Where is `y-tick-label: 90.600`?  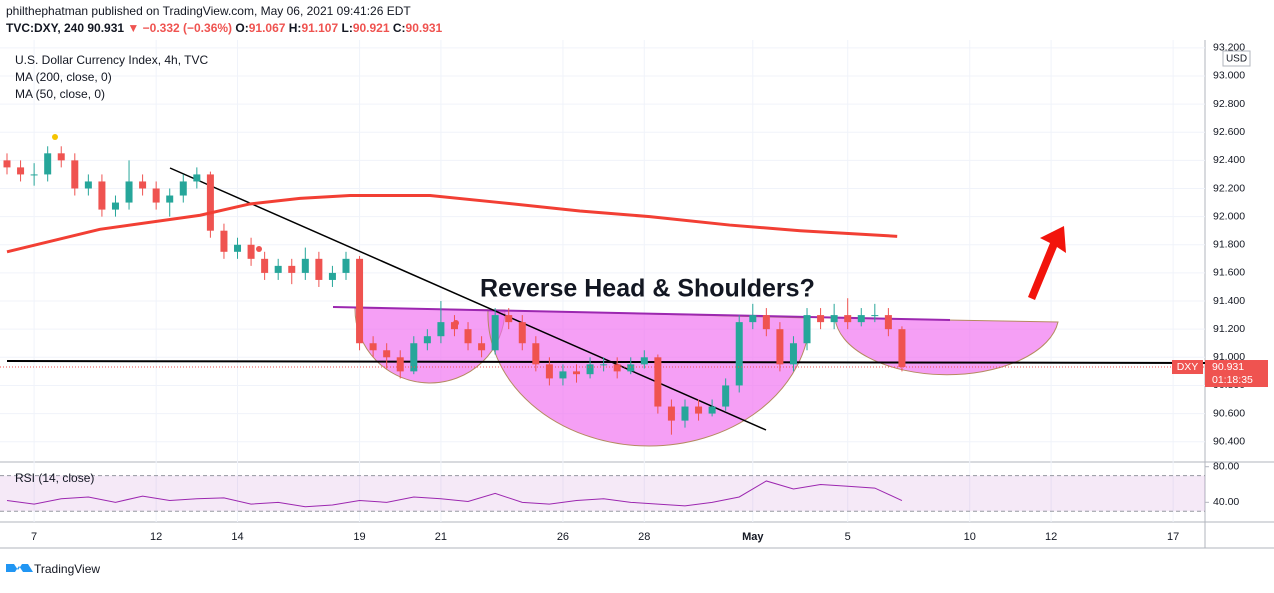 y-tick-label: 90.600 is located at coordinates (1229, 413).